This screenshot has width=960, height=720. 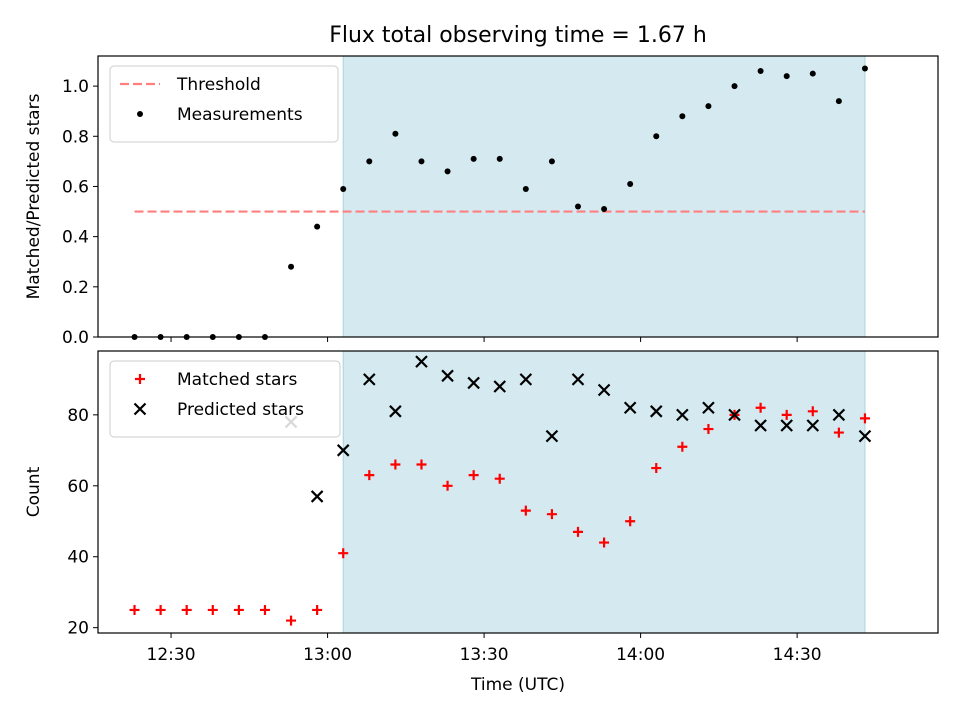 What do you see at coordinates (78, 558) in the screenshot?
I see `y-tick-label: 40` at bounding box center [78, 558].